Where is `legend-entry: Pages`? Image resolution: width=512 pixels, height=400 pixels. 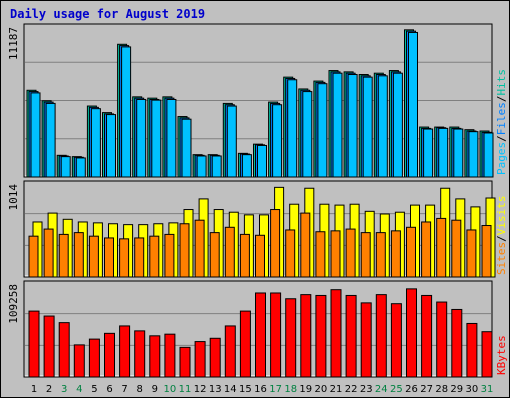 legend-entry: Pages is located at coordinates (501, 158).